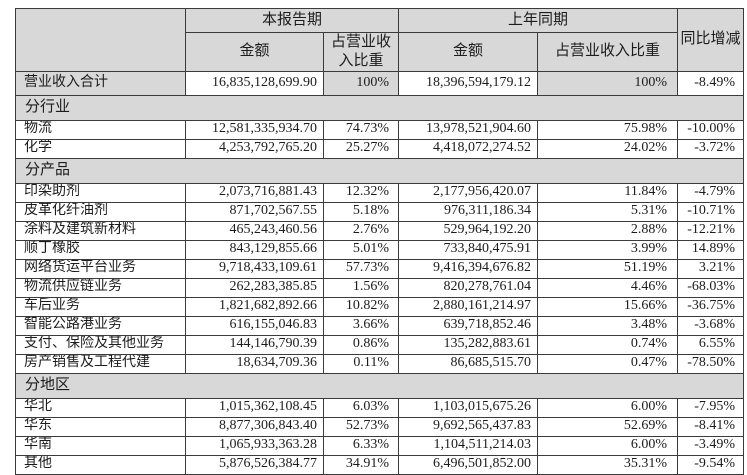 This screenshot has width=747, height=475. I want to click on total-prior-amount: 18,396,594,179.12, so click(468, 83).